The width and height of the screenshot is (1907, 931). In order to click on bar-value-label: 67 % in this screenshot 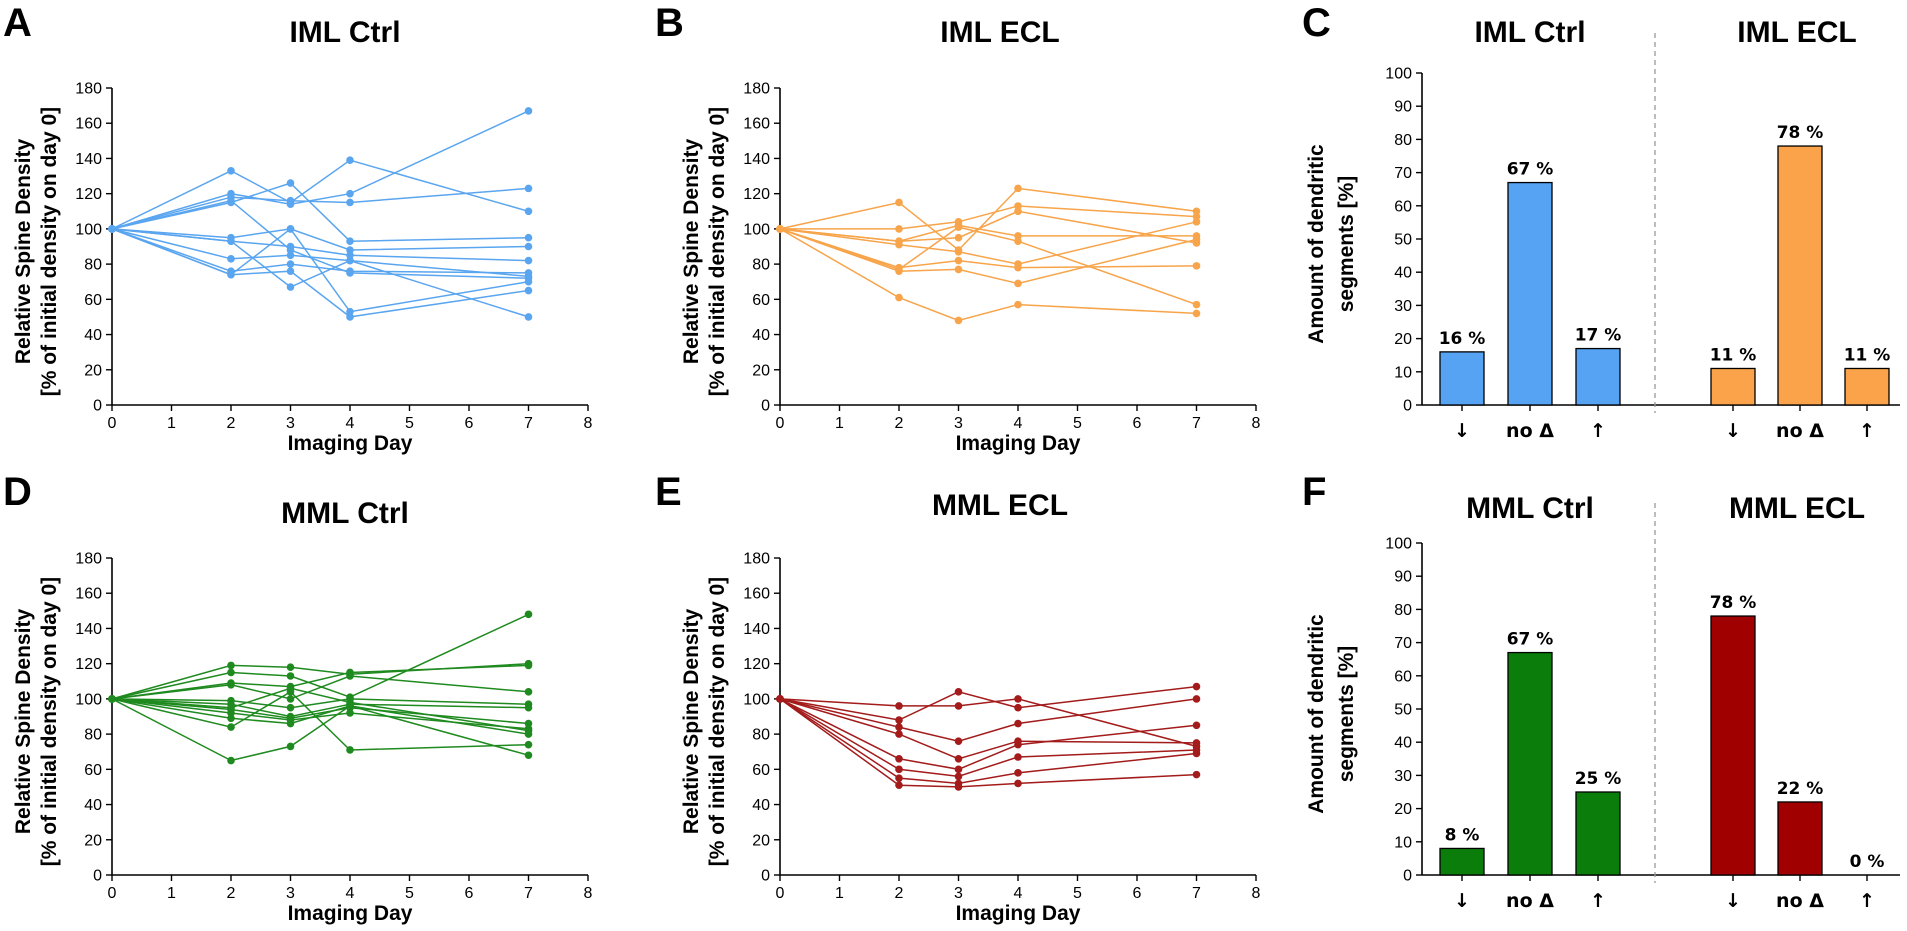, I will do `click(1530, 170)`.